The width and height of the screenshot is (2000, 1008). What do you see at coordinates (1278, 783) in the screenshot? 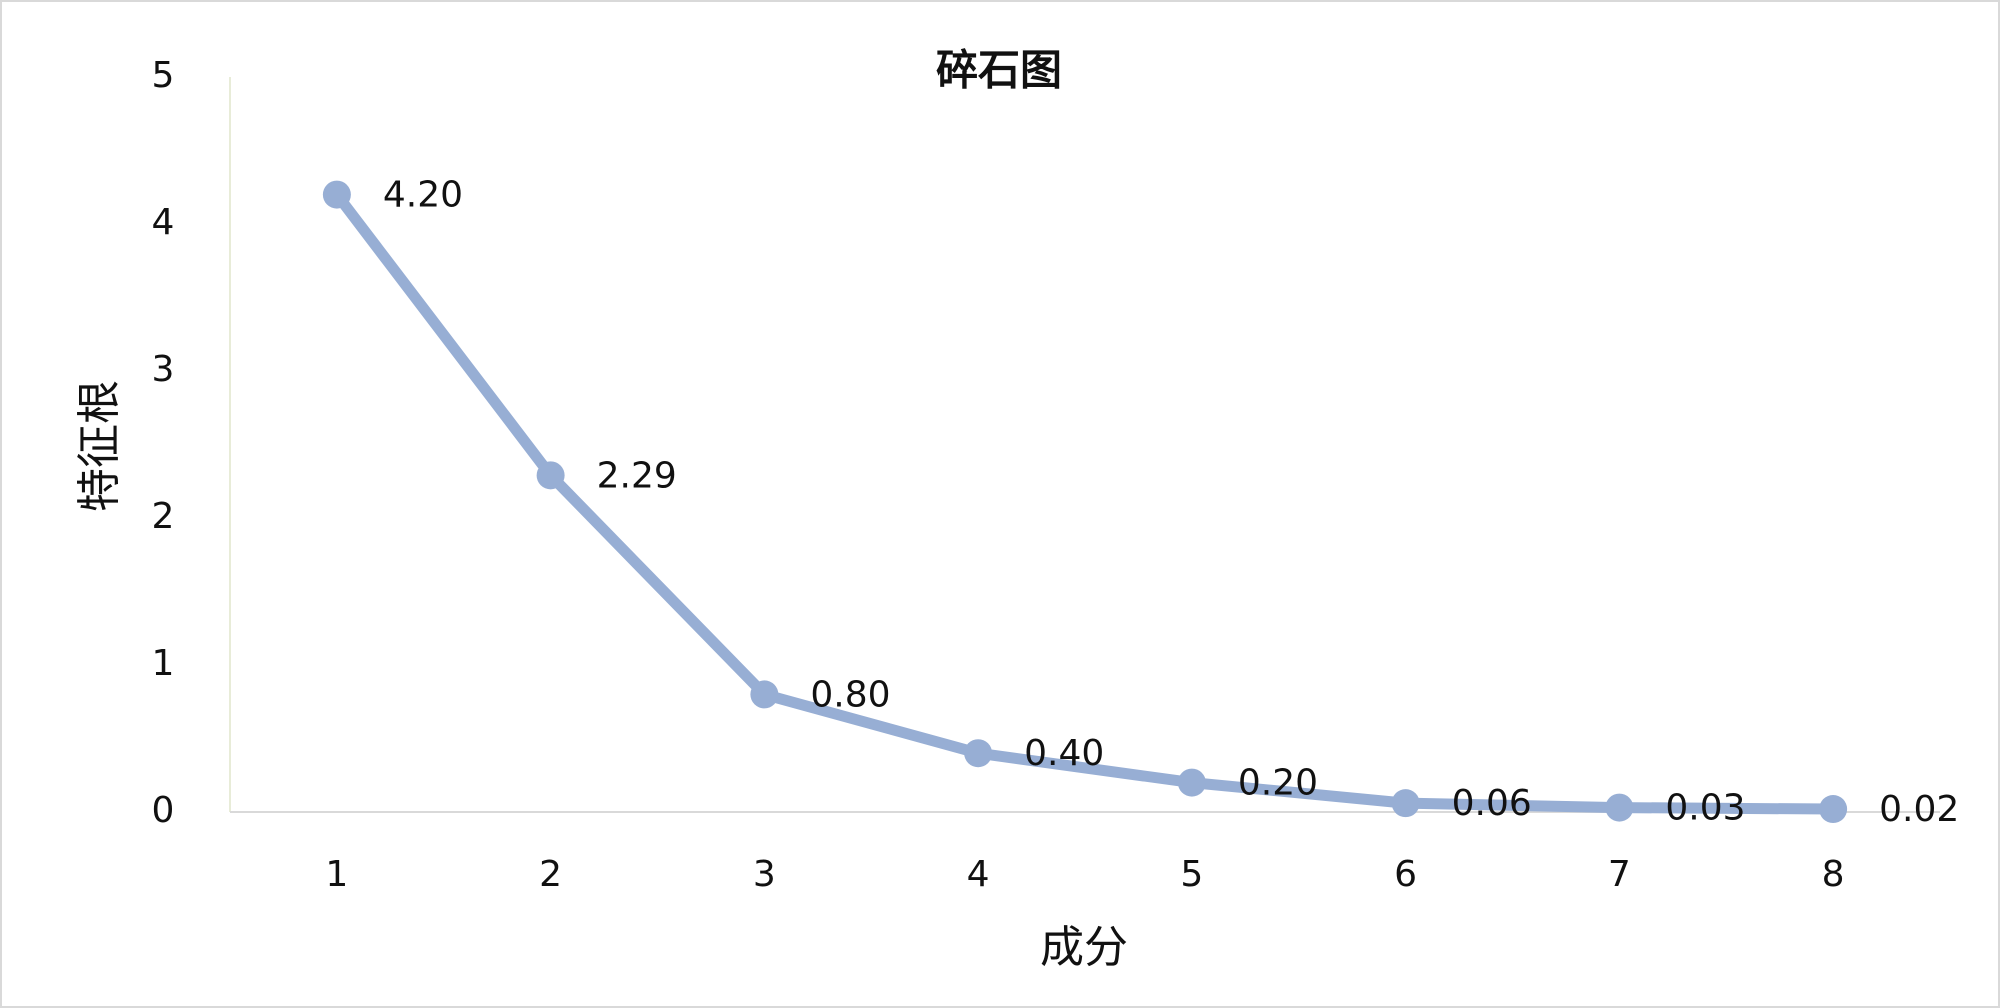
I see `data-label: 0.20` at bounding box center [1278, 783].